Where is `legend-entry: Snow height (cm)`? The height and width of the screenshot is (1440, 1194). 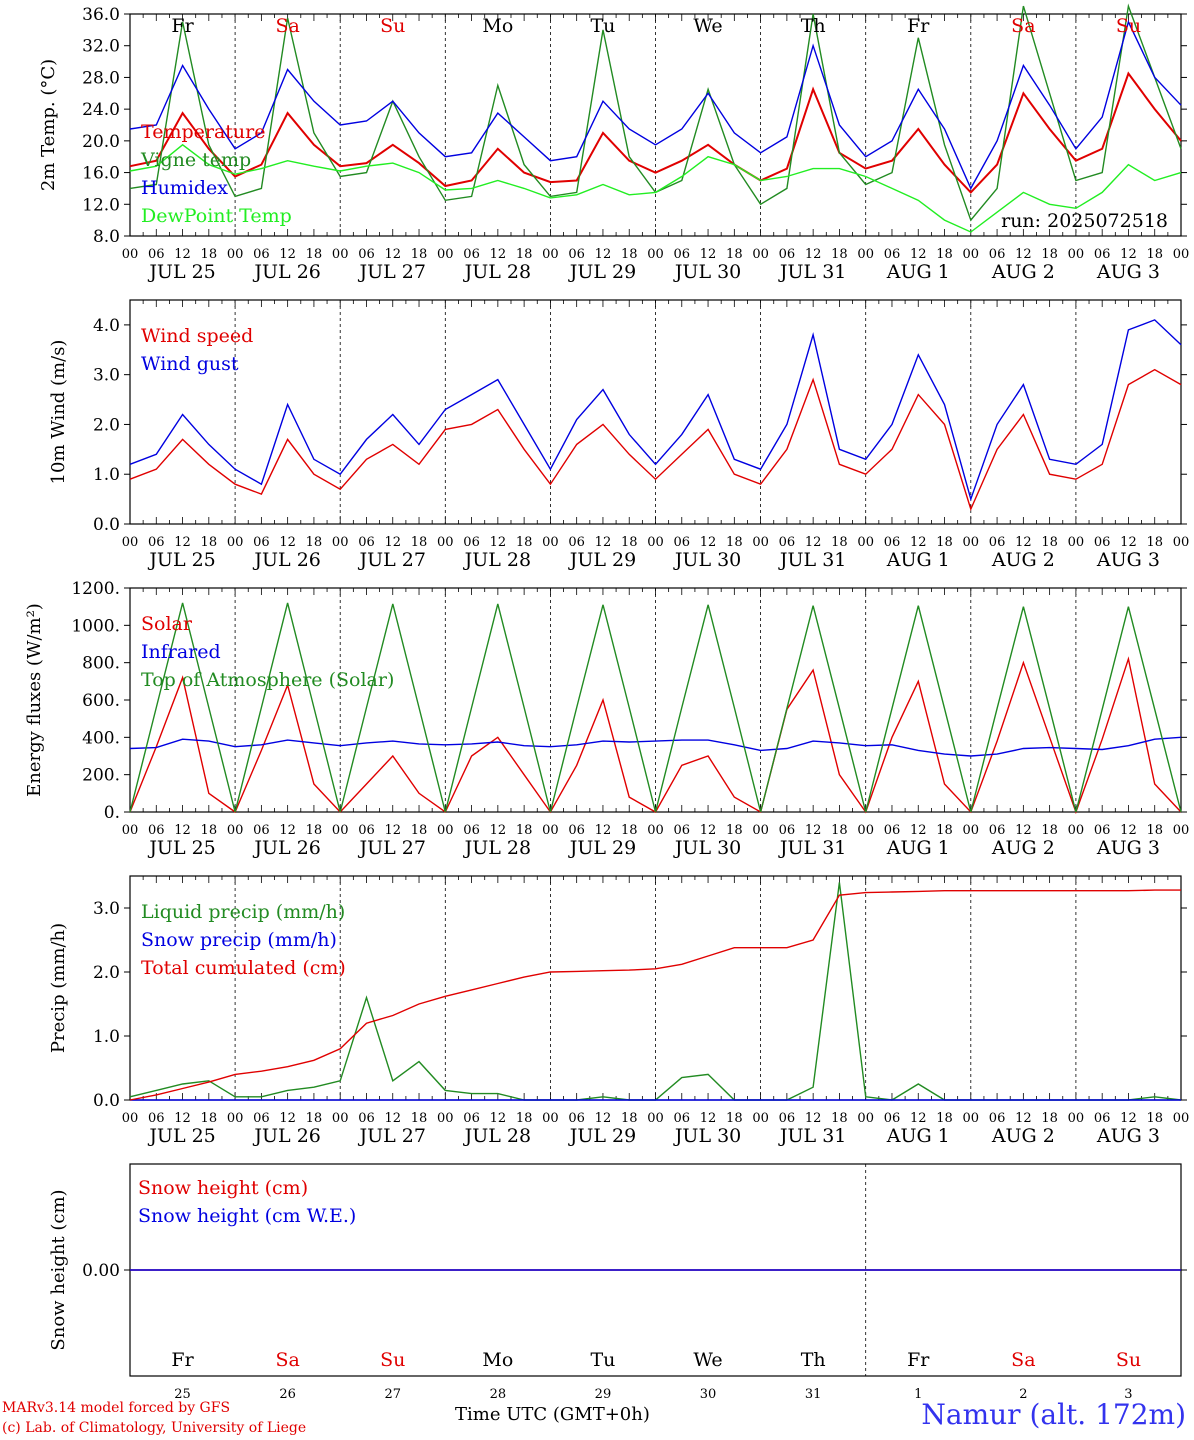 legend-entry: Snow height (cm) is located at coordinates (223, 1188).